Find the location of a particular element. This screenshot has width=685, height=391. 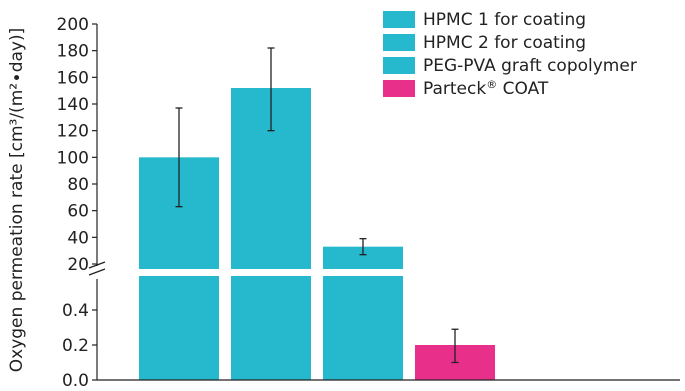

legend-label-3: PEG-PVA graft copolymer is located at coordinates (530, 66).